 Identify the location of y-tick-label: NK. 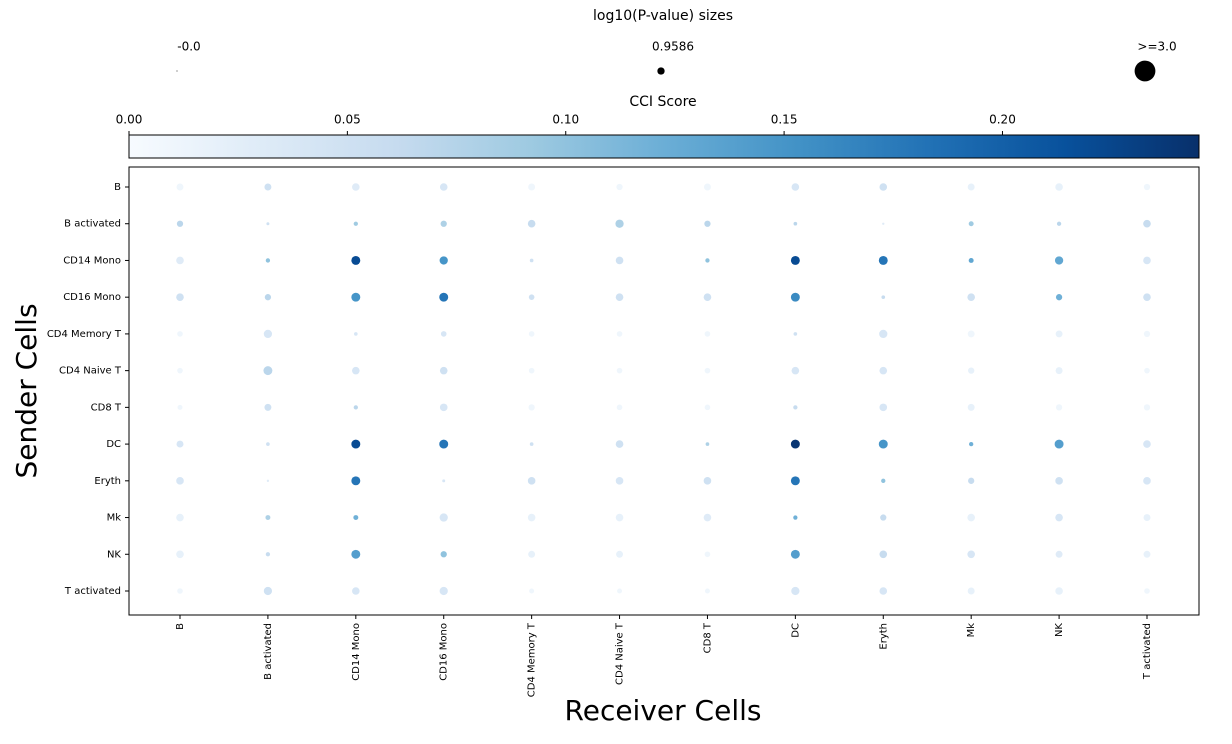
(114, 554).